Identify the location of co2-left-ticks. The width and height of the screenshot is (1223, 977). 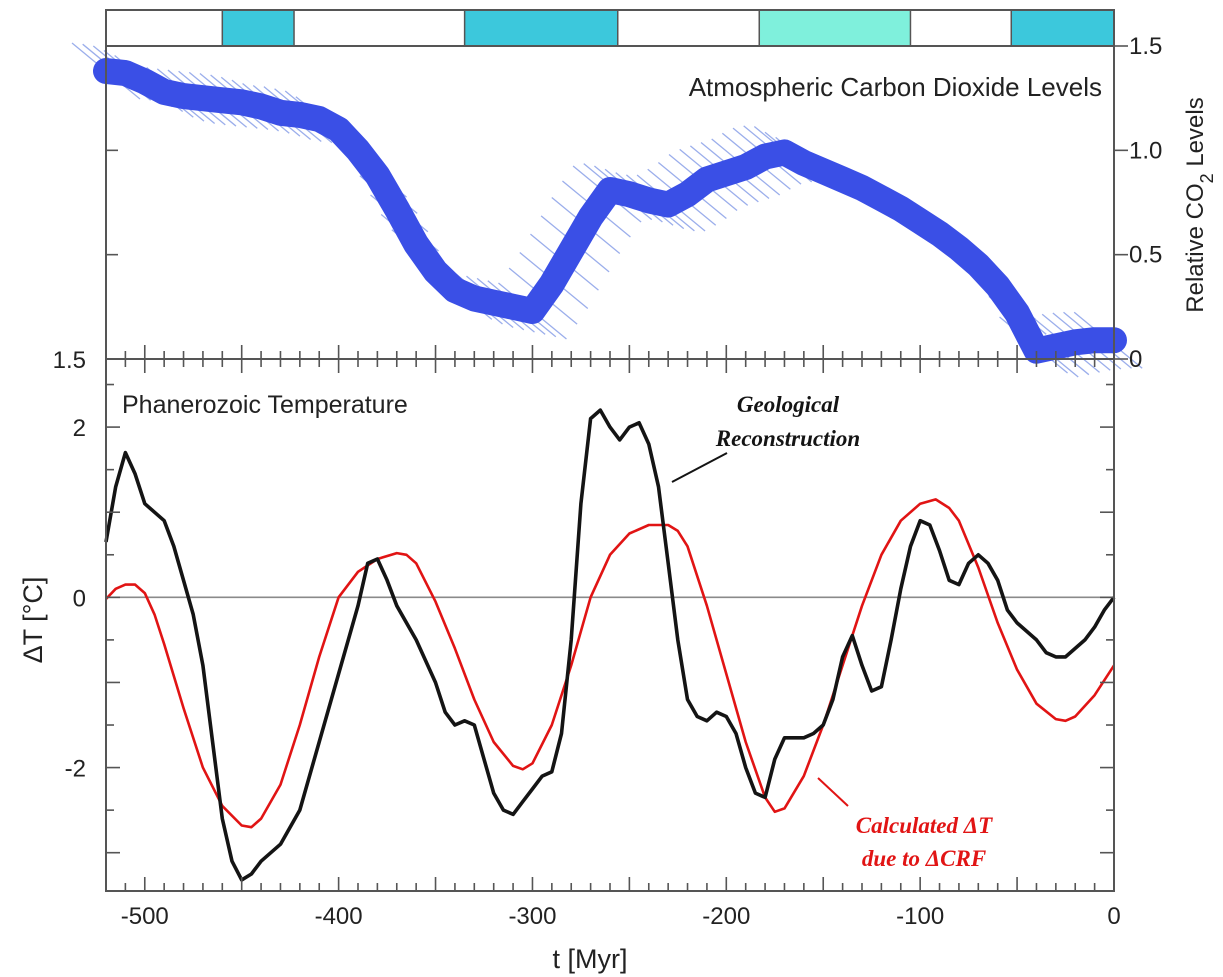
(112, 202).